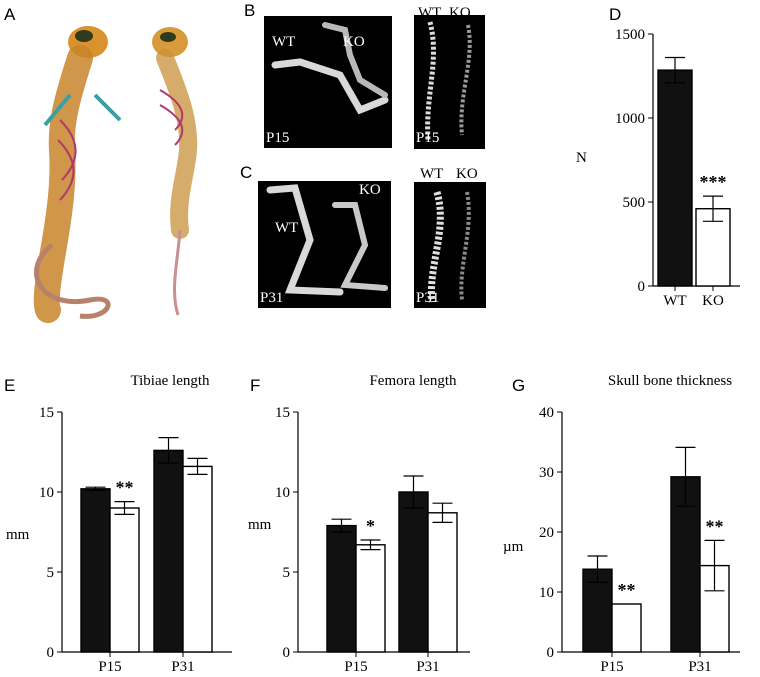 The image size is (760, 677). What do you see at coordinates (713, 301) in the screenshot?
I see `d-x-tick-label: KO` at bounding box center [713, 301].